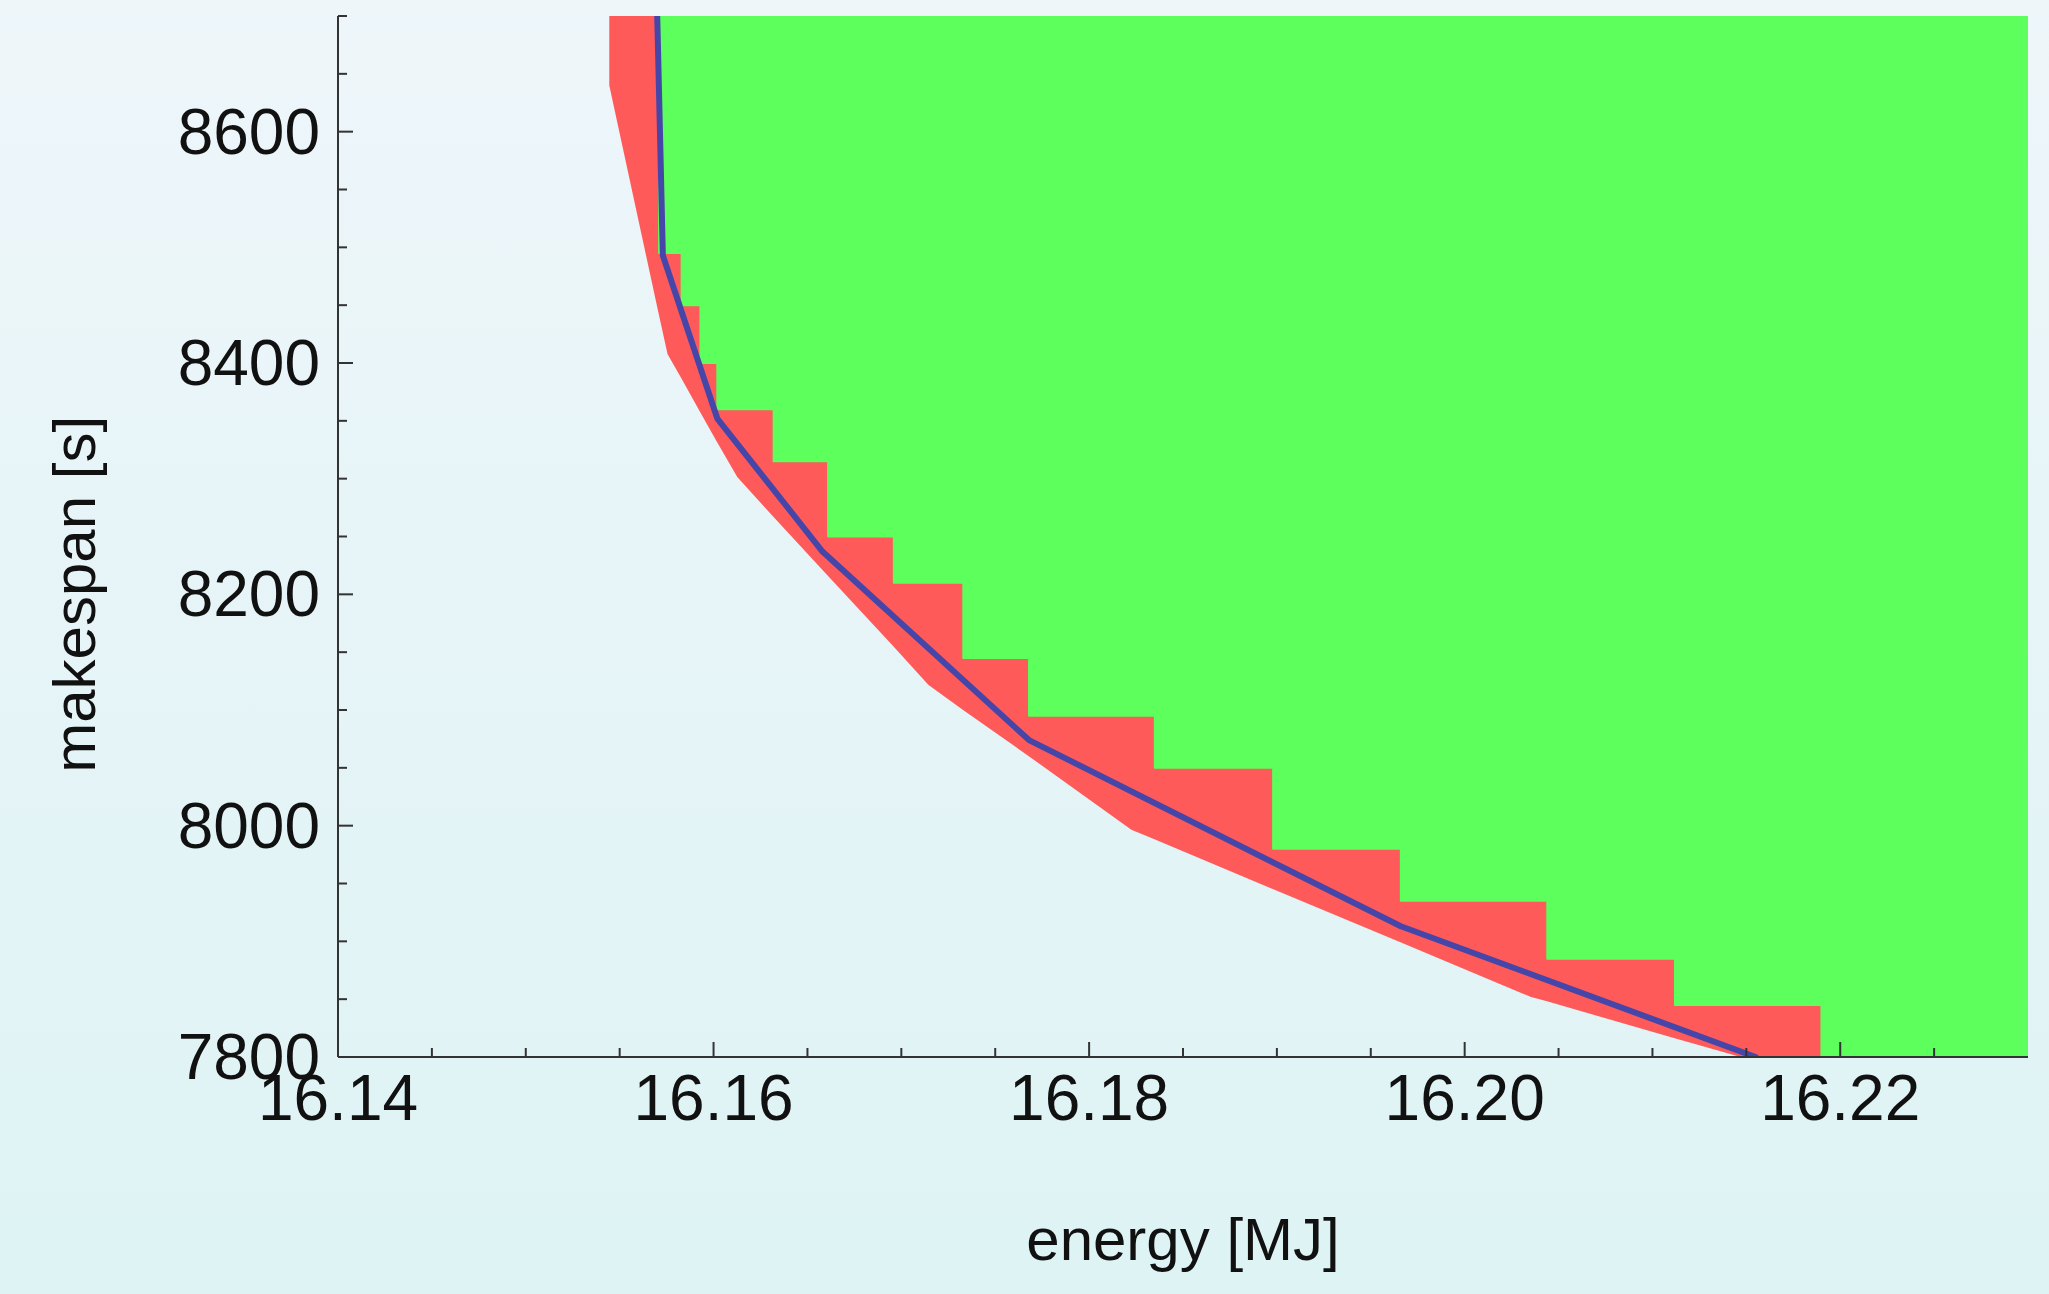 Image resolution: width=2049 pixels, height=1294 pixels. What do you see at coordinates (248, 363) in the screenshot?
I see `y-tick-label: 8400` at bounding box center [248, 363].